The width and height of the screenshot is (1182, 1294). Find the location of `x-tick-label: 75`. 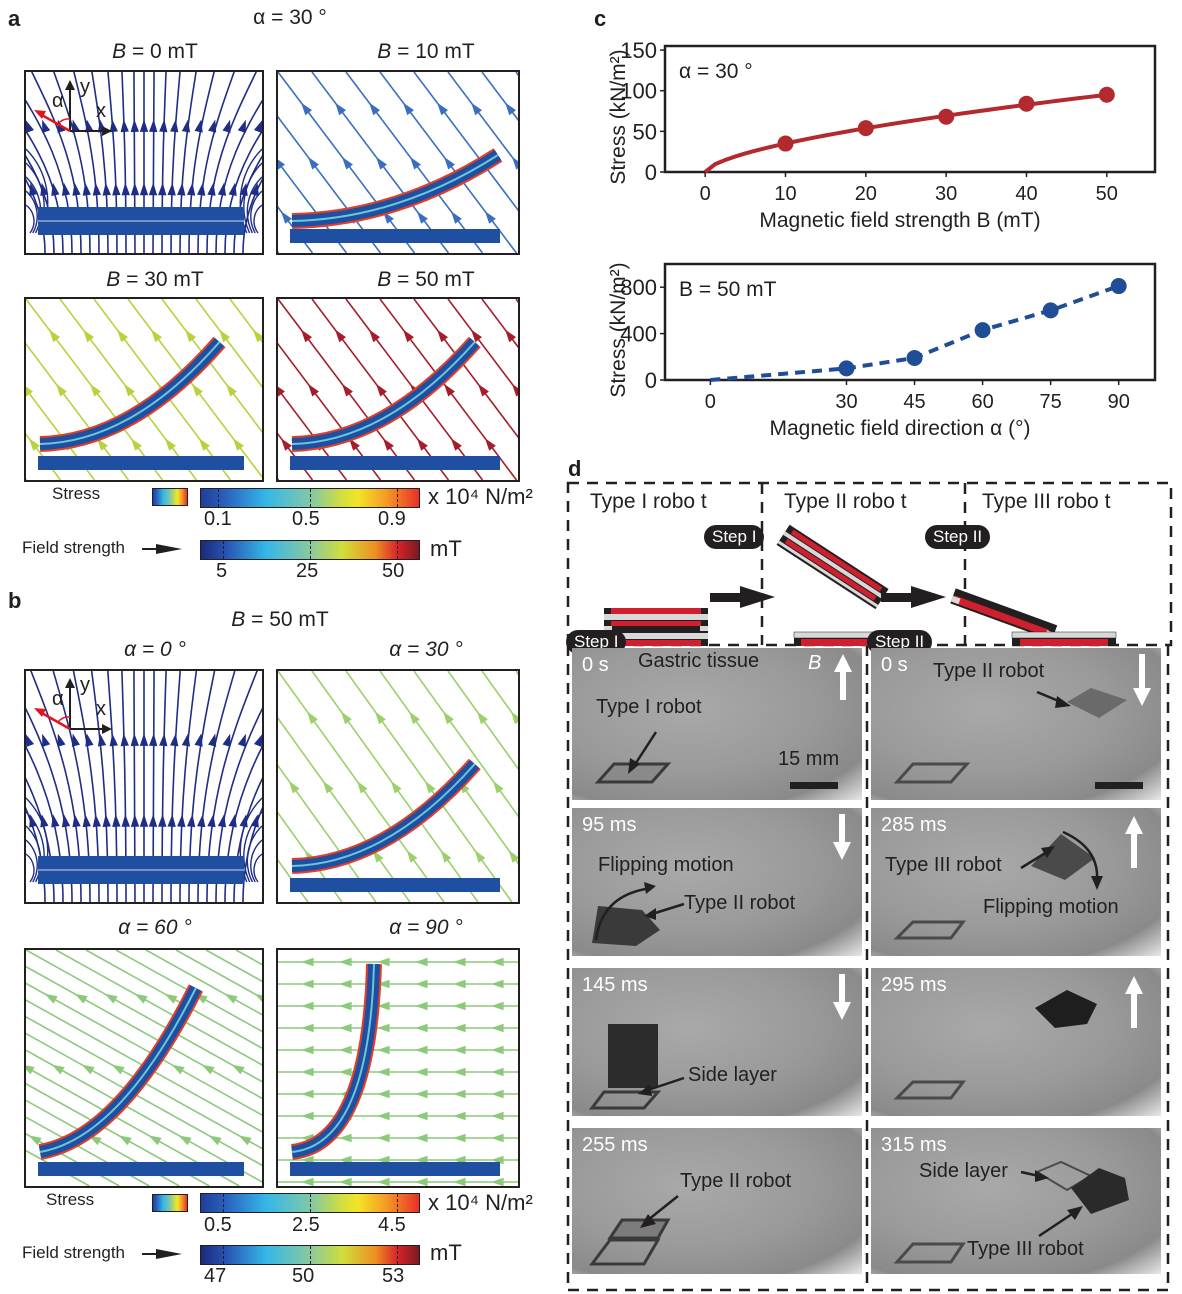

x-tick-label: 75 is located at coordinates (1051, 402).